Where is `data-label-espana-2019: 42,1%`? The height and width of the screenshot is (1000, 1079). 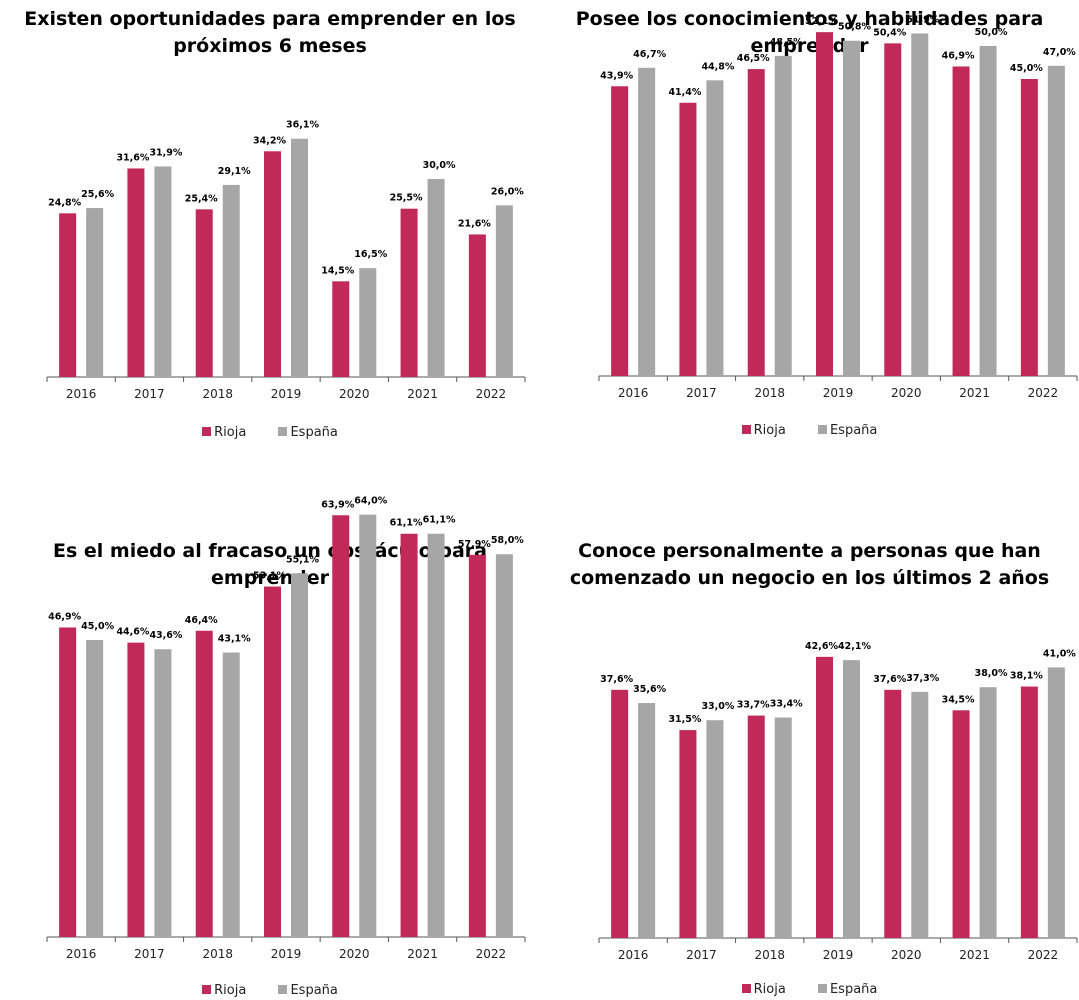 data-label-espana-2019: 42,1% is located at coordinates (854, 646).